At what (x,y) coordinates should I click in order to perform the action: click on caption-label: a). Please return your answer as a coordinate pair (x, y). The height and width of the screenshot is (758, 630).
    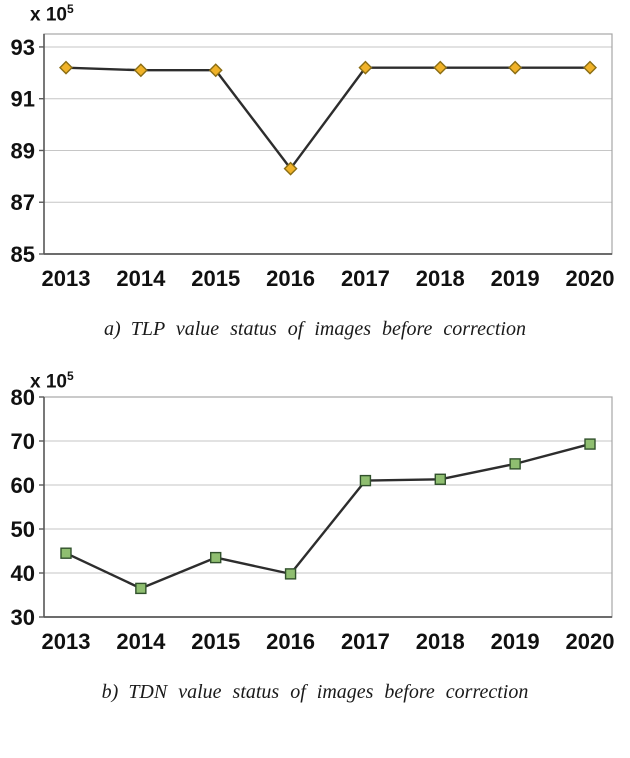
    Looking at the image, I should click on (112, 329).